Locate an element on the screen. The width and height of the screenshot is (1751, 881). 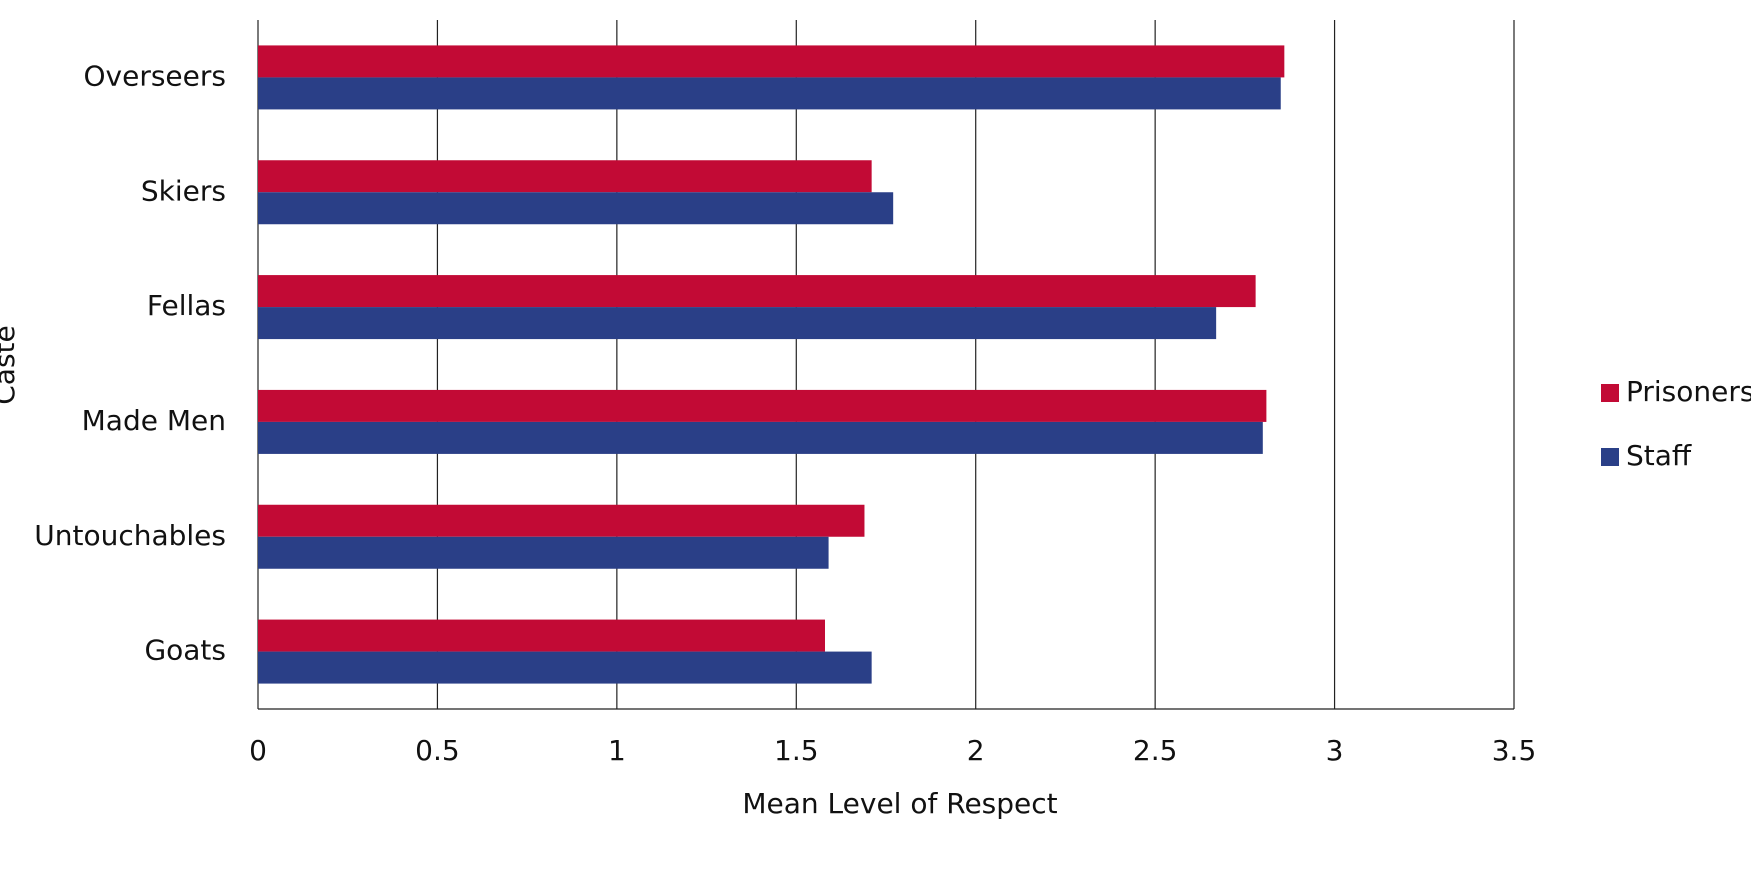
legend-label: Staff is located at coordinates (1659, 455).